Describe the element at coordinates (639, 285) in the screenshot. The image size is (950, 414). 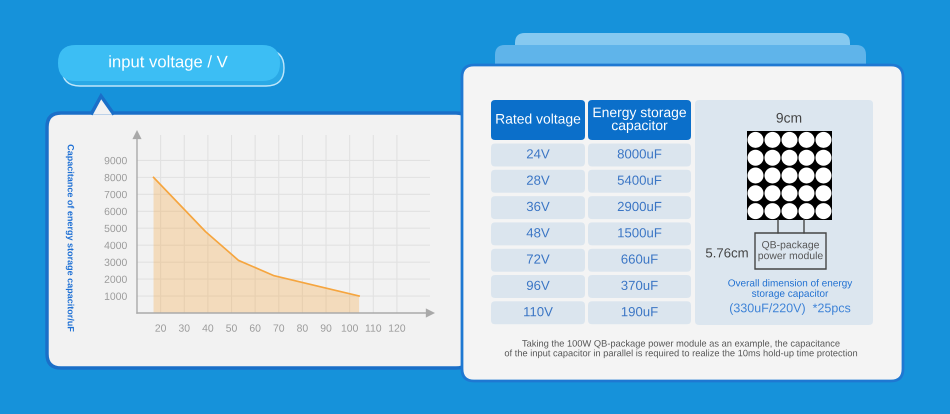
I see `text: 370uF` at that location.